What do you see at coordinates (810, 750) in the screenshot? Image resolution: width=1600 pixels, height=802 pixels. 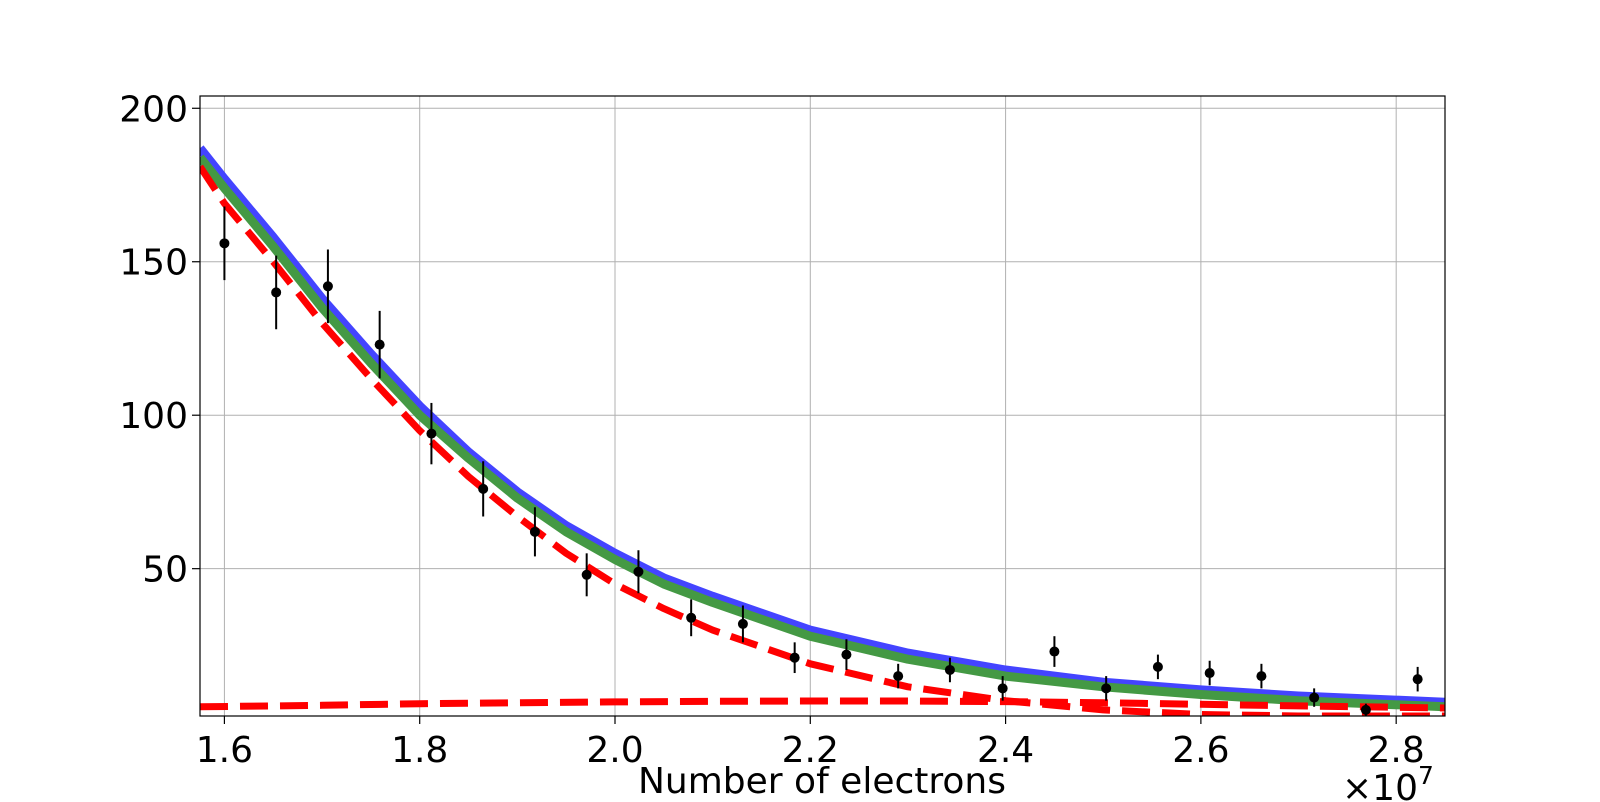 I see `x-tick-label: 2.2` at bounding box center [810, 750].